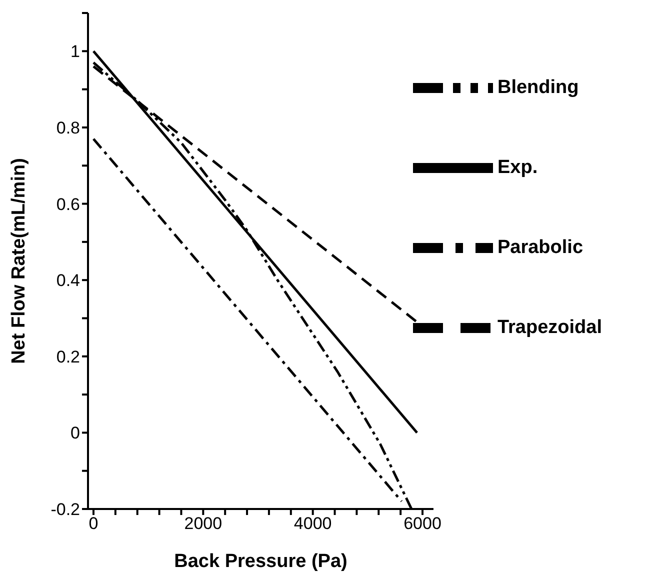  Describe the element at coordinates (203, 524) in the screenshot. I see `x-tick-label: 2000` at that location.